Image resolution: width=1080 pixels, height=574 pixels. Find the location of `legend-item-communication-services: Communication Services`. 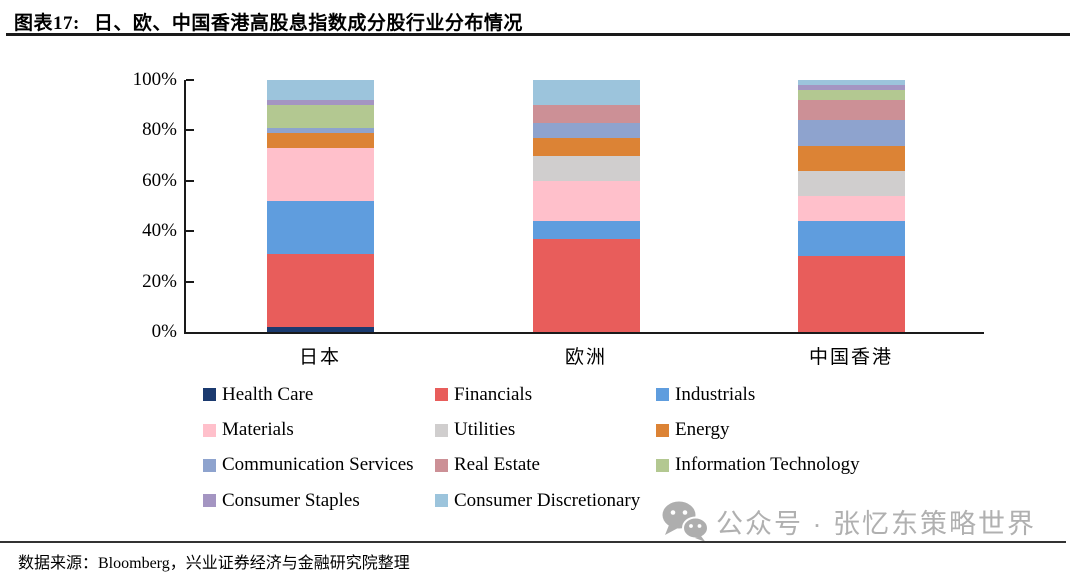

legend-item-communication-services: Communication Services is located at coordinates (319, 465).